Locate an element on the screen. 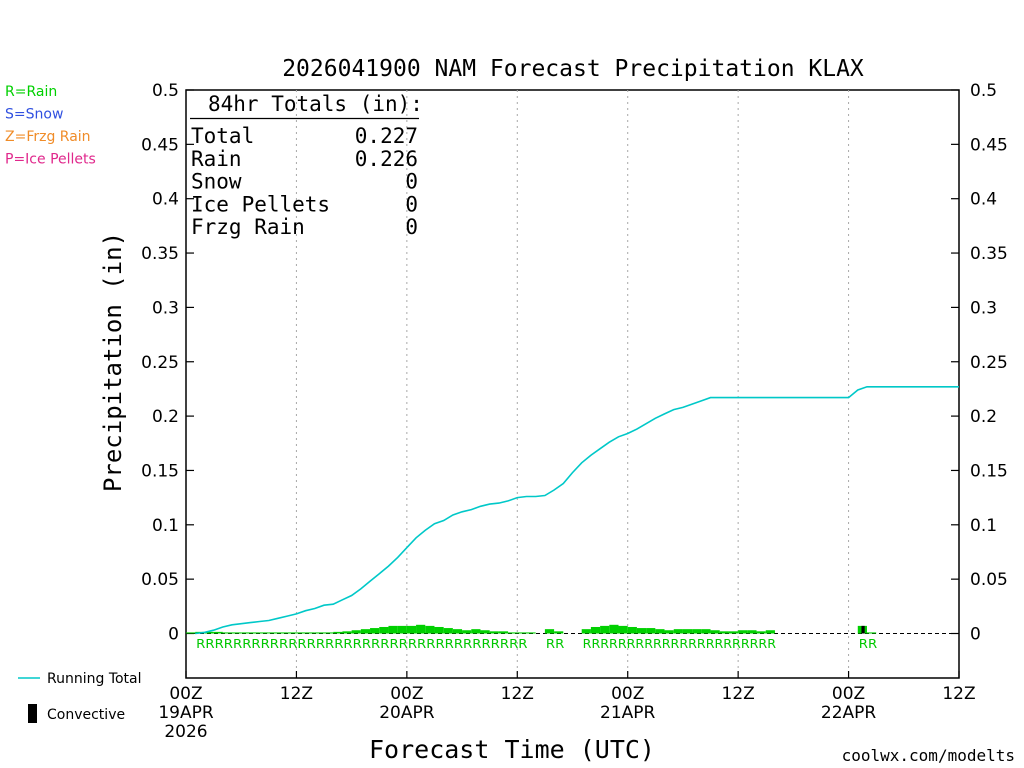 This screenshot has width=1024, height=768. convective-bars is located at coordinates (863, 629).